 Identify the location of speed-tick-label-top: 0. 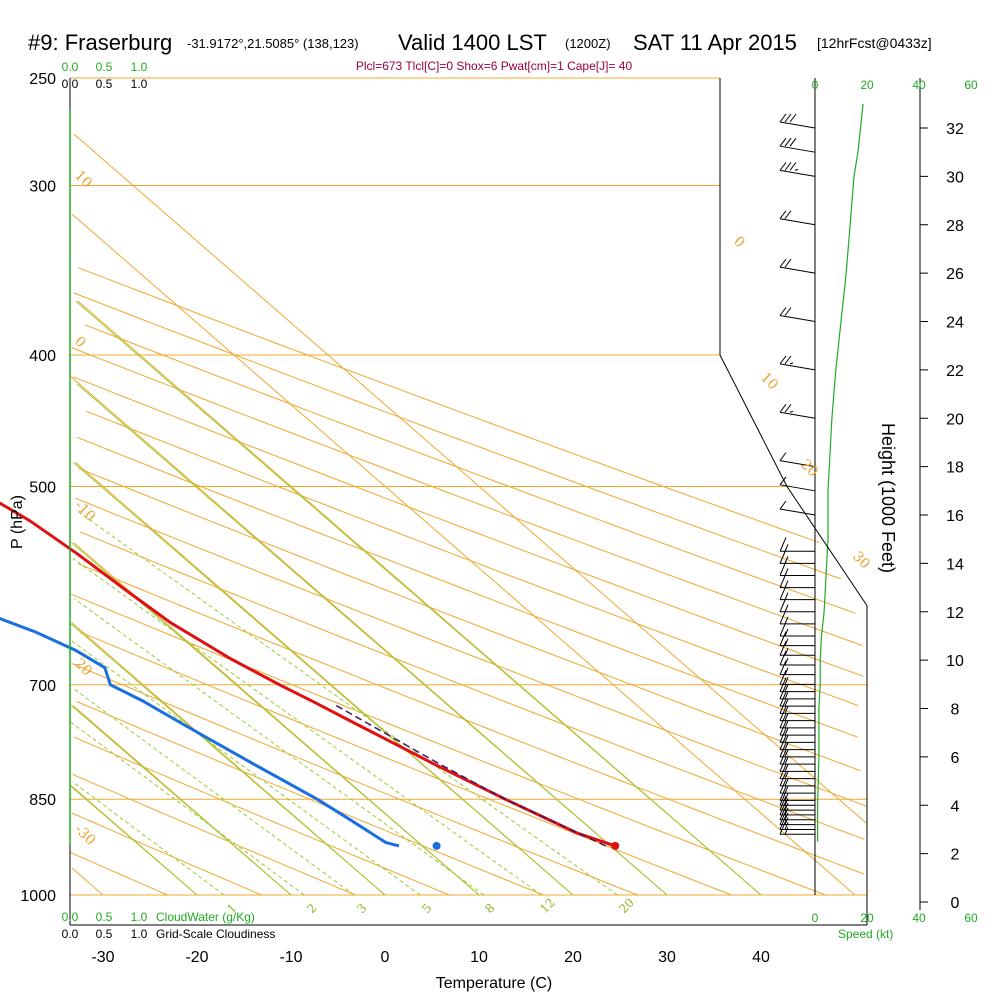
(815, 85).